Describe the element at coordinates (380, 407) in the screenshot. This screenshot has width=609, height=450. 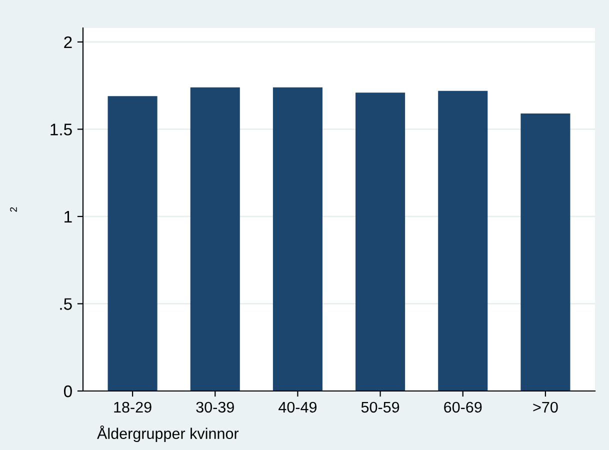
I see `x-tick-label: 50-59` at that location.